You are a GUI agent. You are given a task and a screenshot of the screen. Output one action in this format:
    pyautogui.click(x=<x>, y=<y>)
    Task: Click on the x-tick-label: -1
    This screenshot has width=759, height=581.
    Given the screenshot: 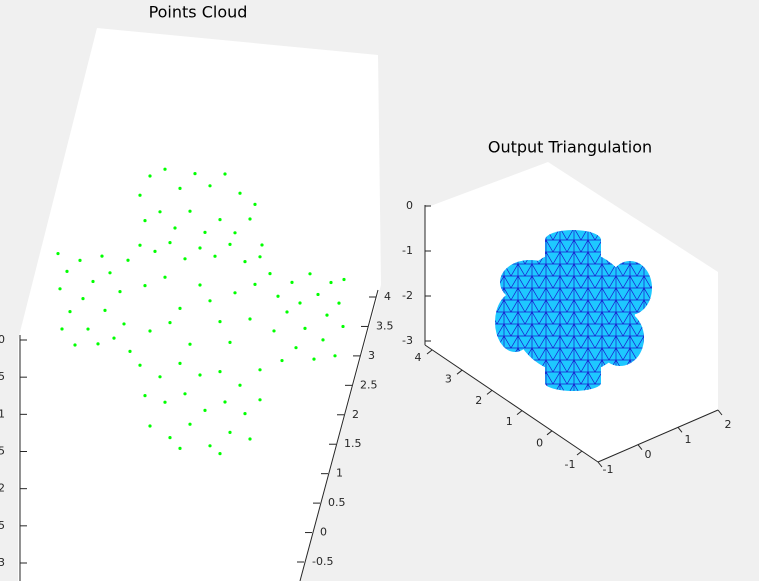 What is the action you would take?
    pyautogui.click(x=570, y=464)
    